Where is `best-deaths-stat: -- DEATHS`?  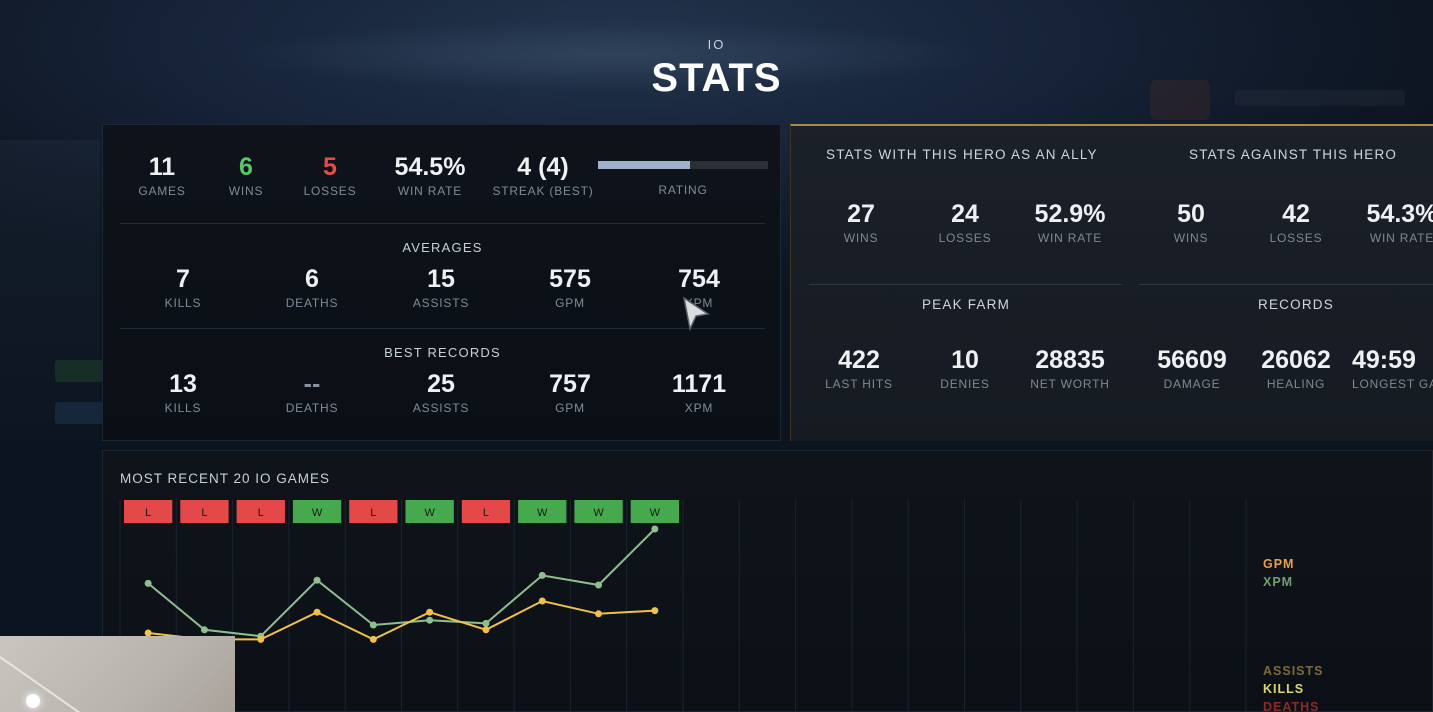 best-deaths-stat: -- DEATHS is located at coordinates (312, 392).